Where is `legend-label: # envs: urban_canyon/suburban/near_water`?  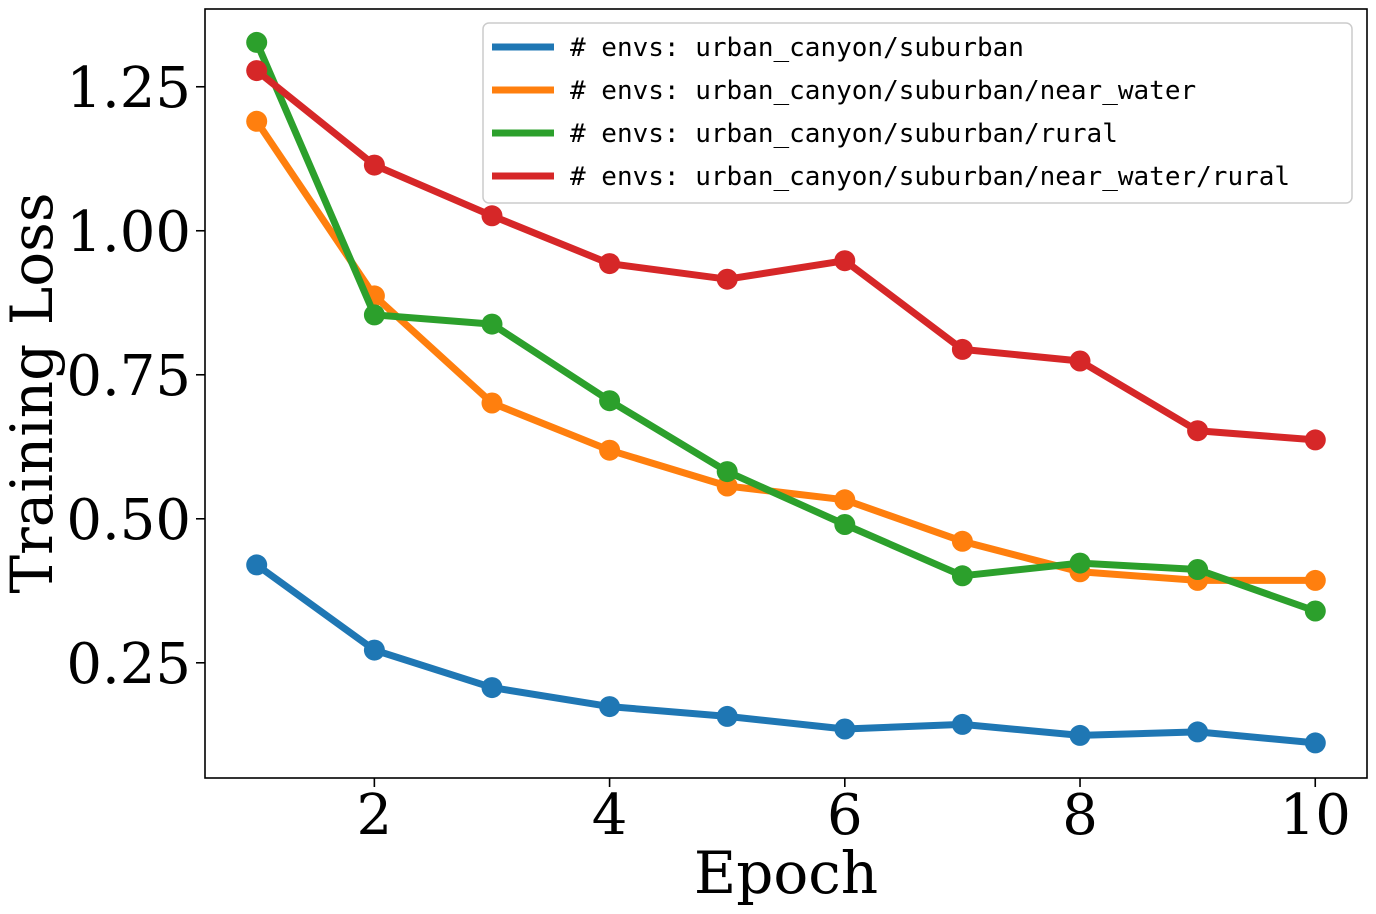
legend-label: # envs: urban_canyon/suburban/near_water is located at coordinates (883, 91).